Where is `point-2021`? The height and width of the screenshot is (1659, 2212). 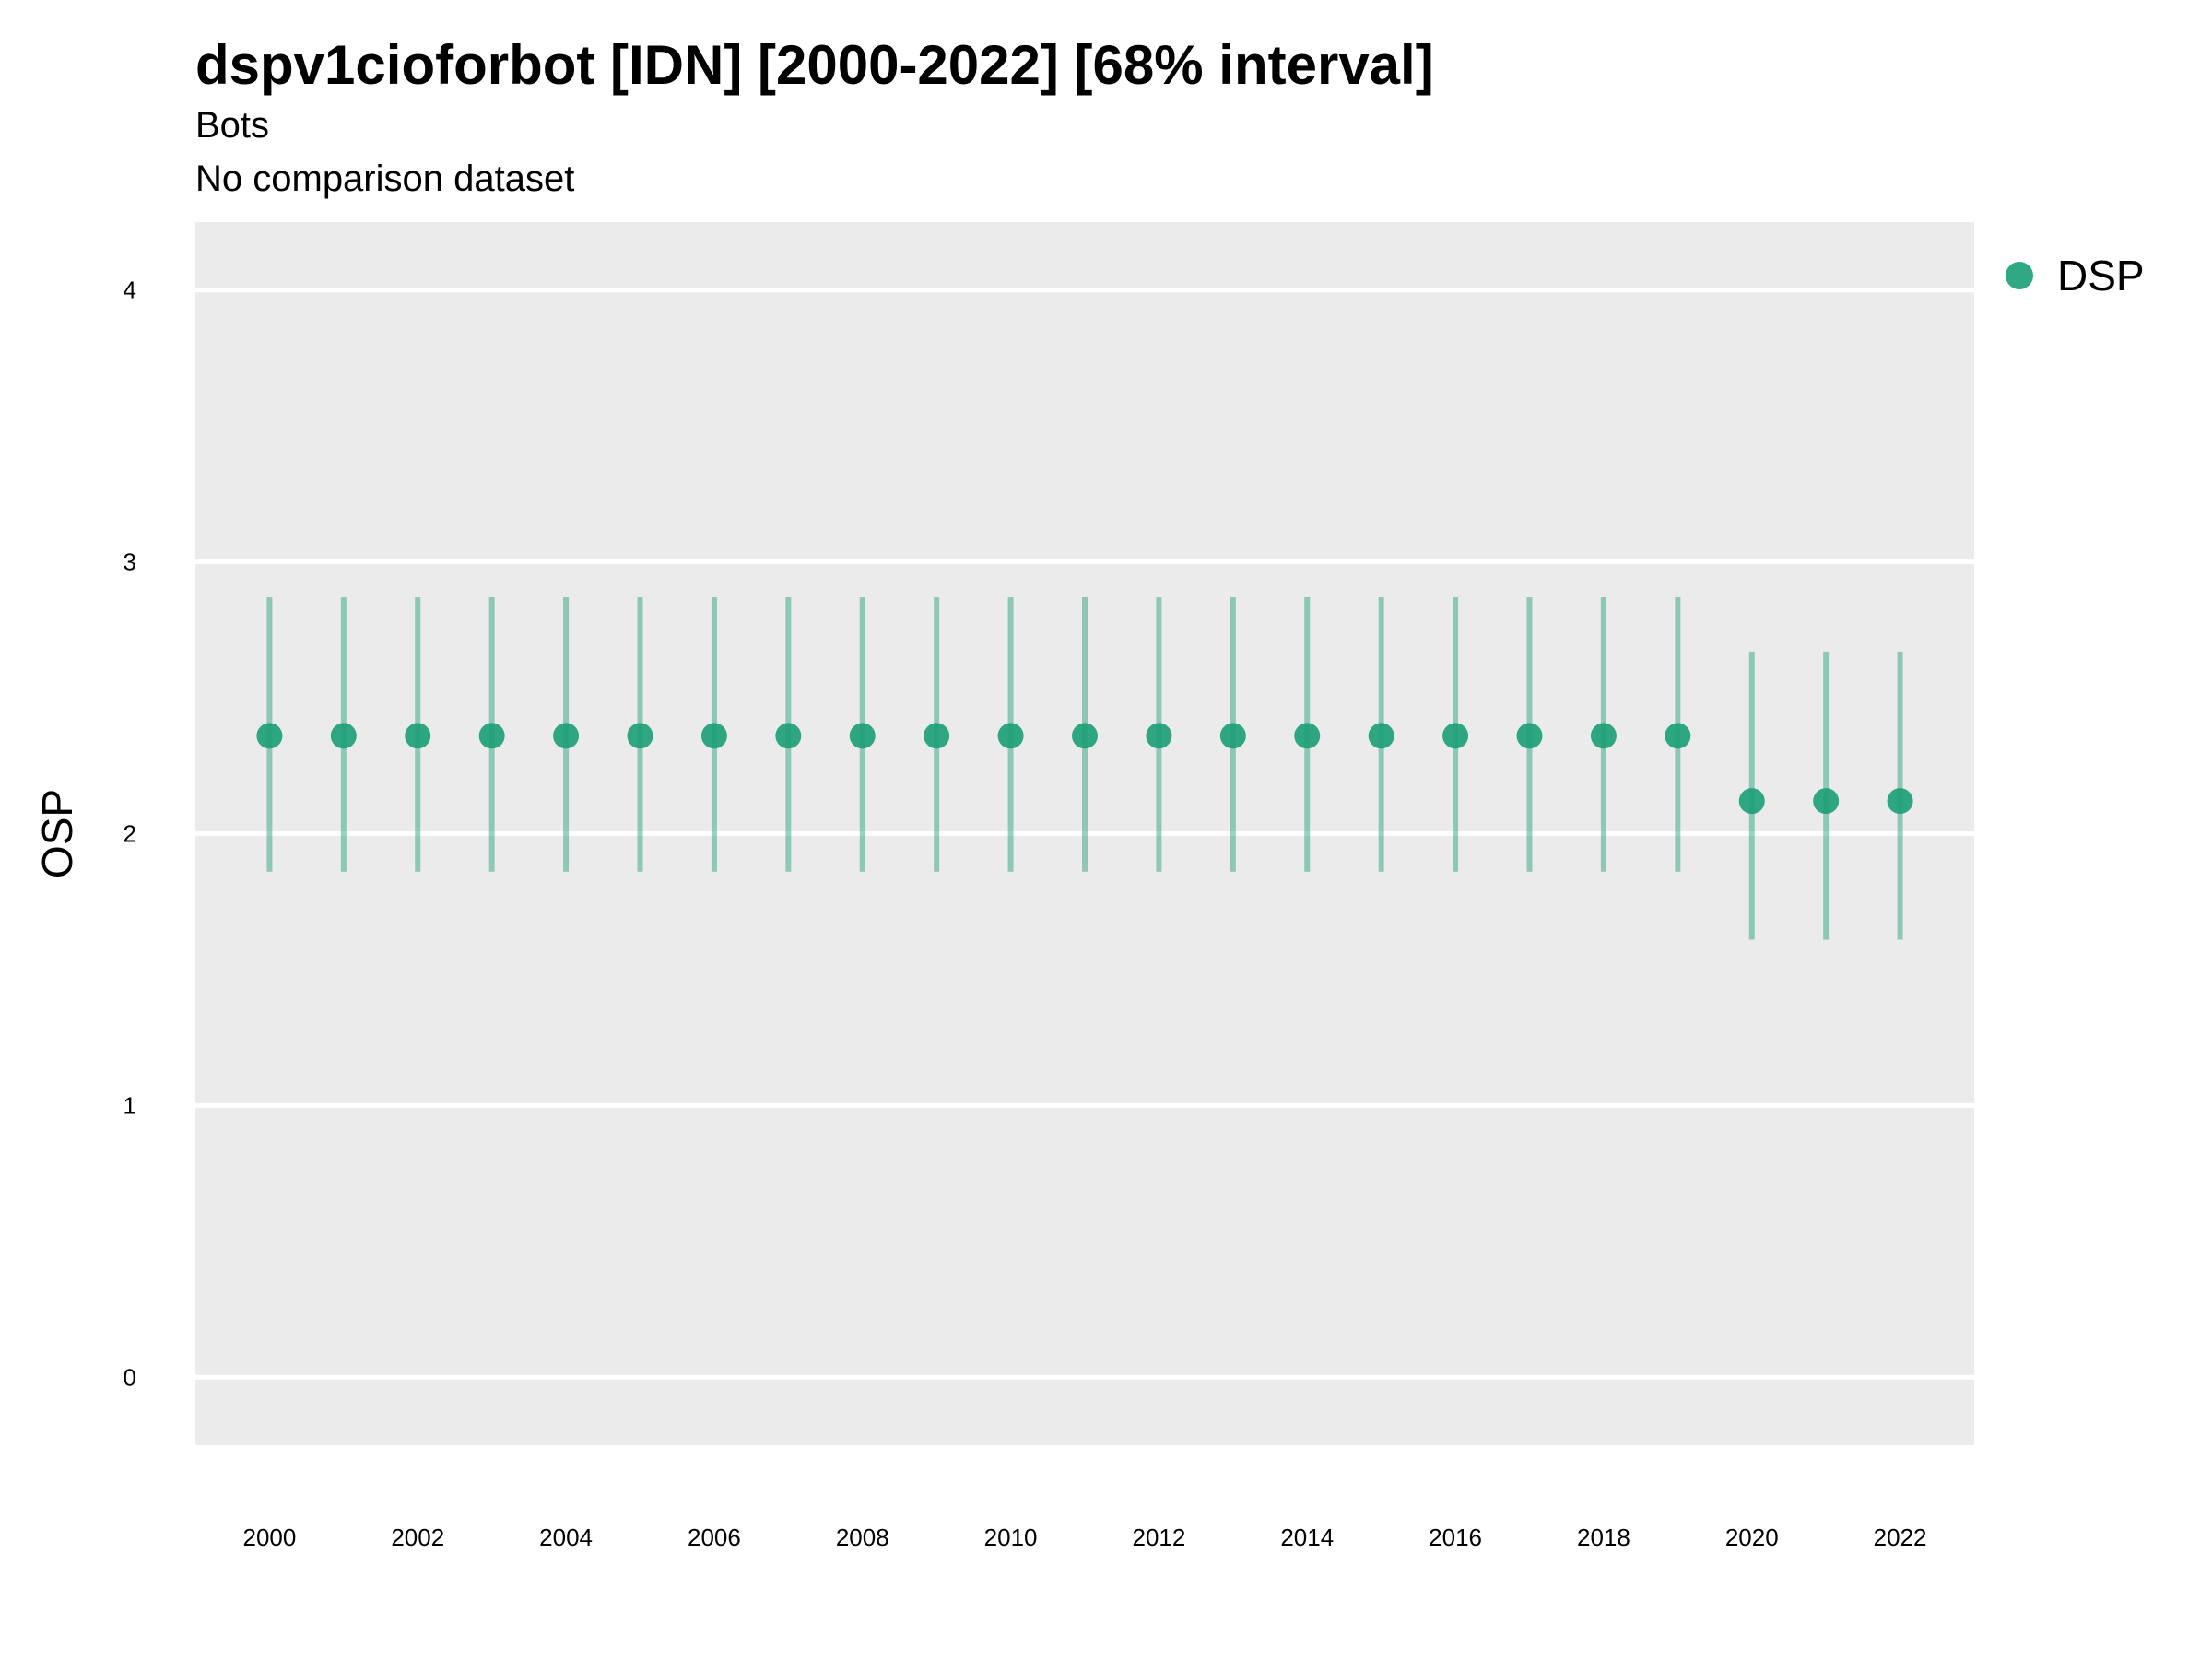 point-2021 is located at coordinates (1826, 801).